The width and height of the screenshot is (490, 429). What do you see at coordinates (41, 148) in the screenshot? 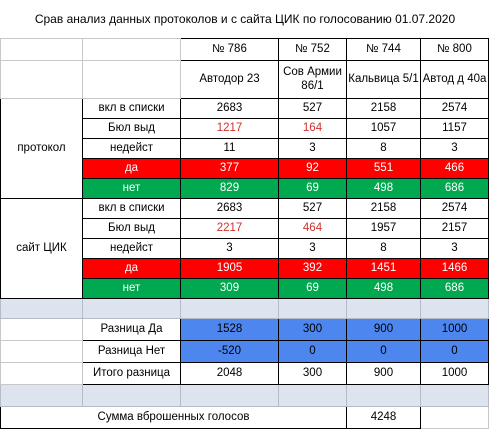
I see `group-label-protocol: протокол` at bounding box center [41, 148].